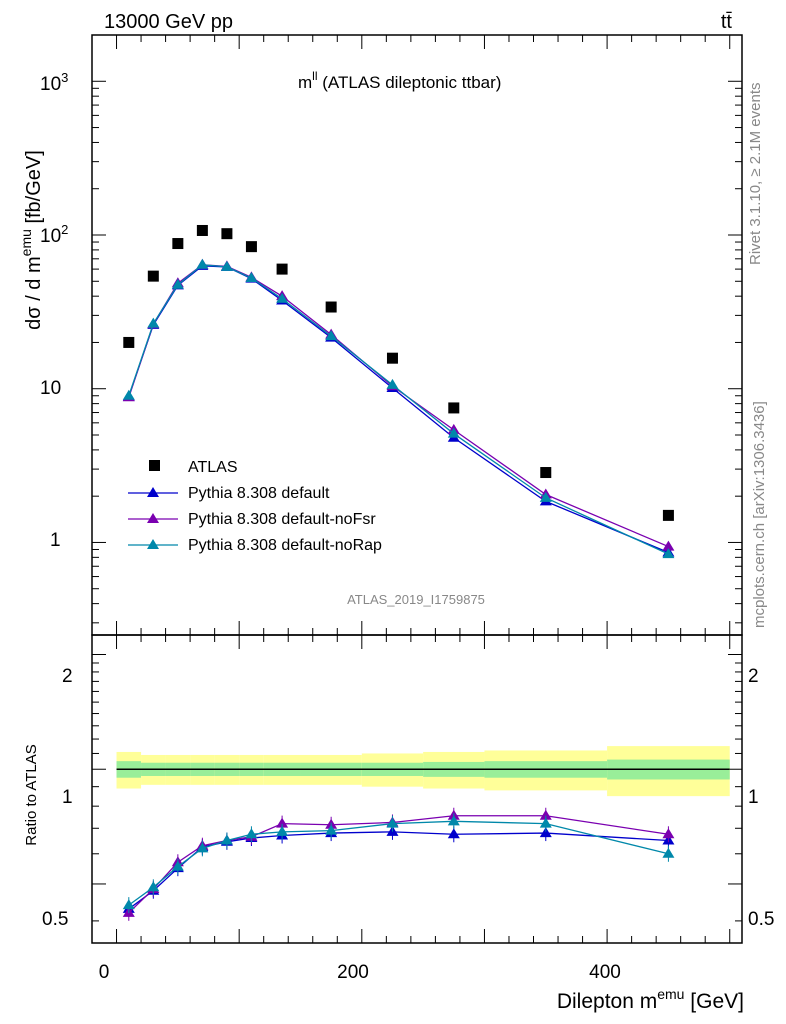 This screenshot has height=1024, width=786. I want to click on analysis-label: ATLAS_2019_I1759875, so click(416, 599).